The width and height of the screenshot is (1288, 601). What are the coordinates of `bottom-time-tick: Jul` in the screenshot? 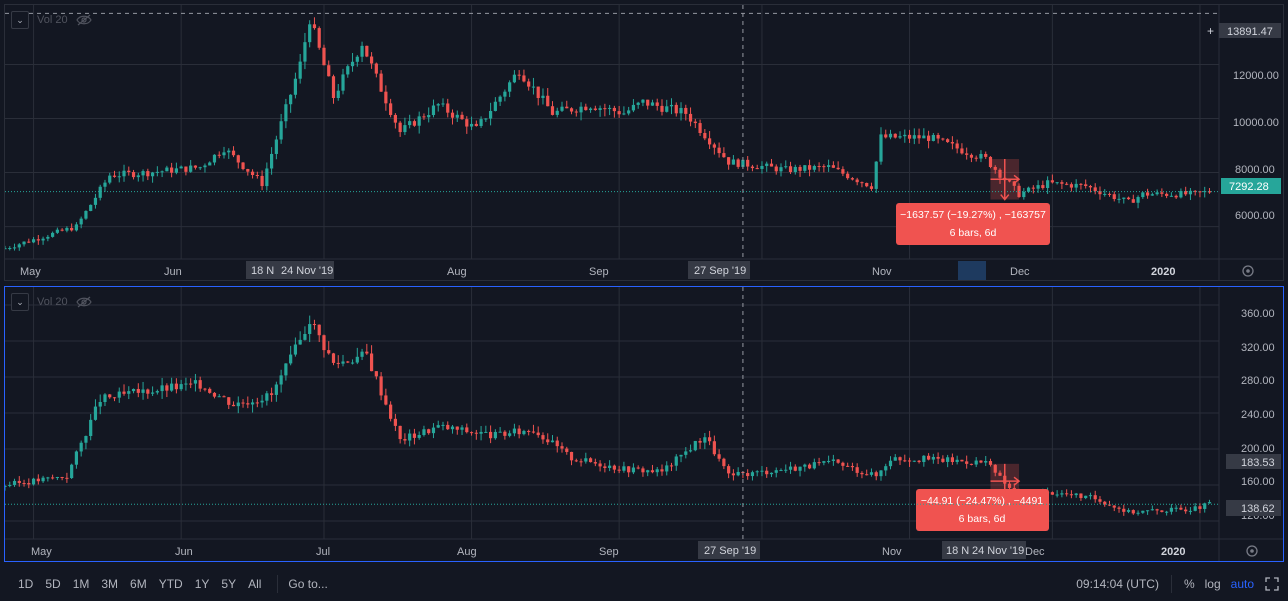 It's located at (323, 552).